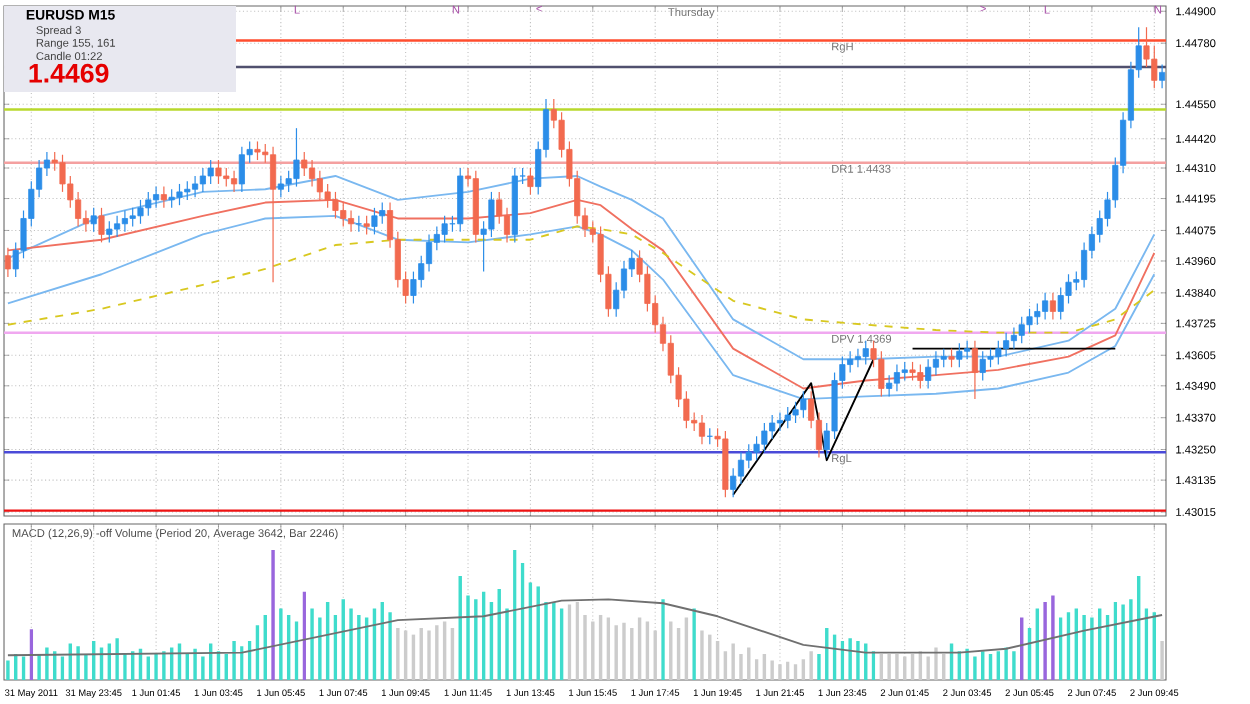 Image resolution: width=1250 pixels, height=704 pixels. What do you see at coordinates (69, 73) in the screenshot?
I see `annotation: 1.4469` at bounding box center [69, 73].